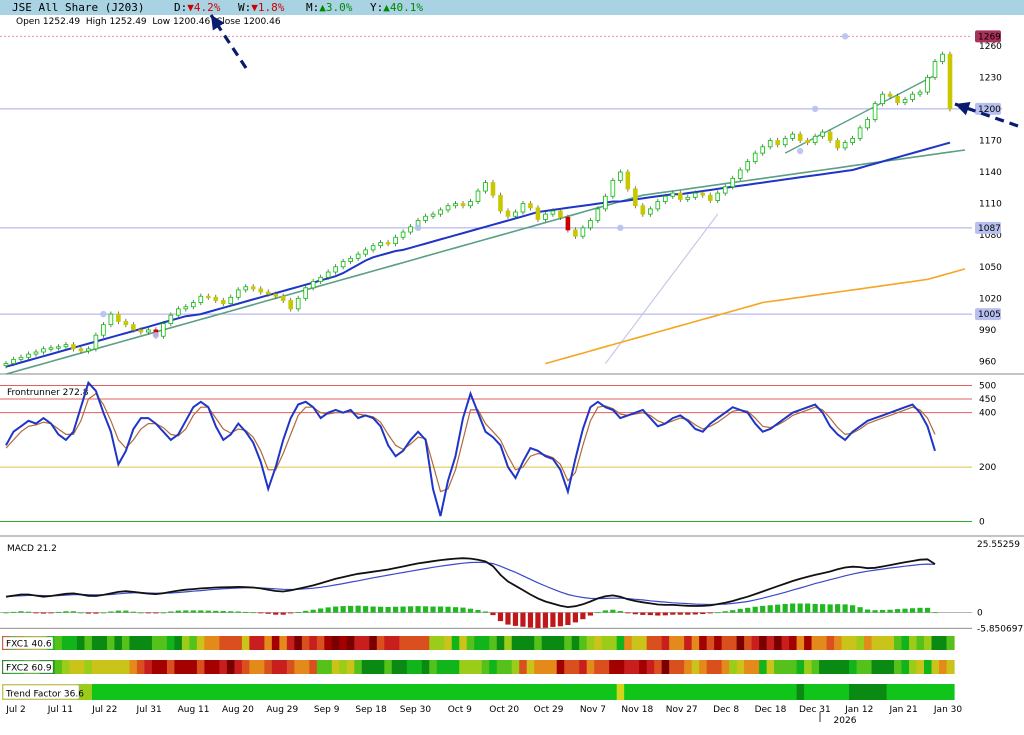  I want to click on day-change: D:▼4.2%, so click(197, 7).